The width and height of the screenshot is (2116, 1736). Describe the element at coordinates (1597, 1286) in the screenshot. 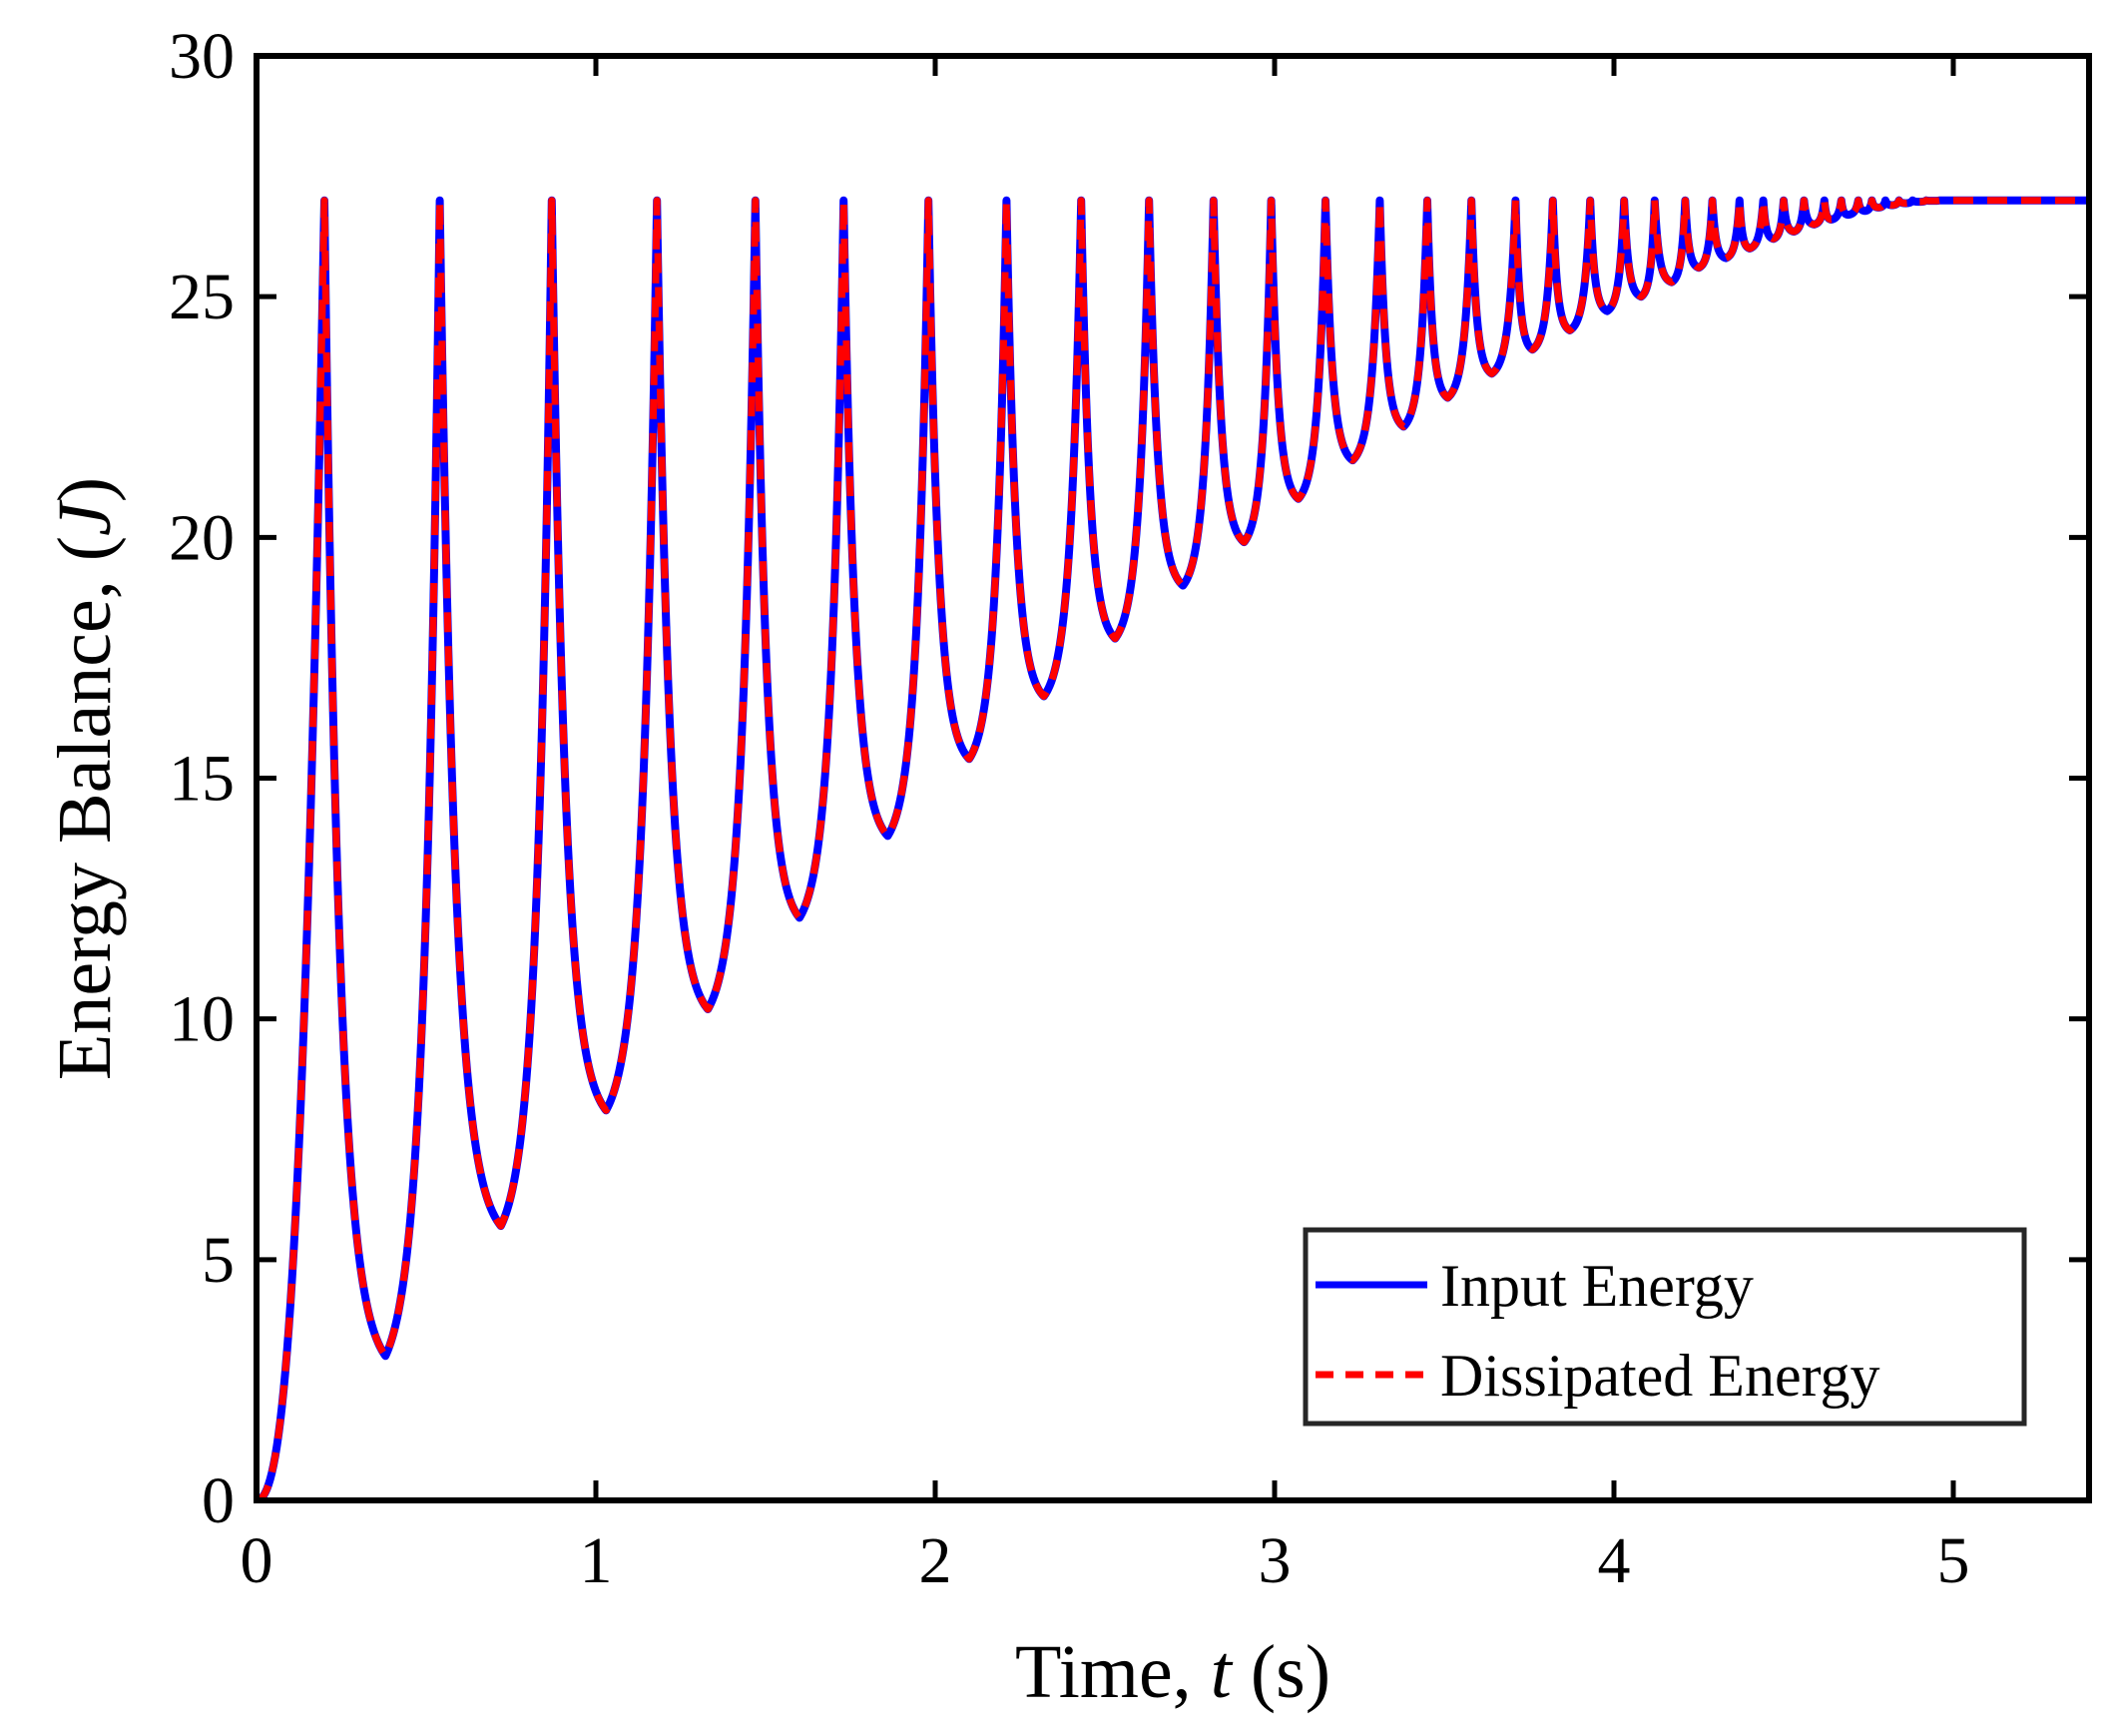

I see `legend-label-input-energy: Input Energy` at that location.